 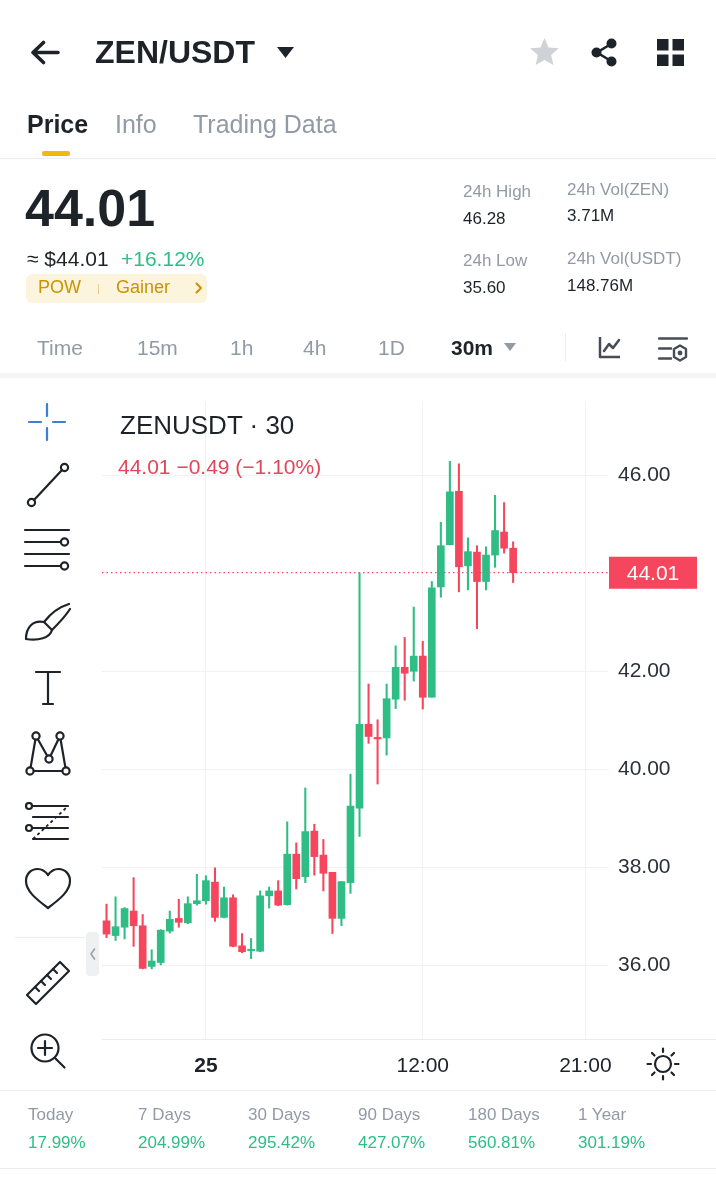 What do you see at coordinates (600, 286) in the screenshot?
I see `text: 148.76M` at bounding box center [600, 286].